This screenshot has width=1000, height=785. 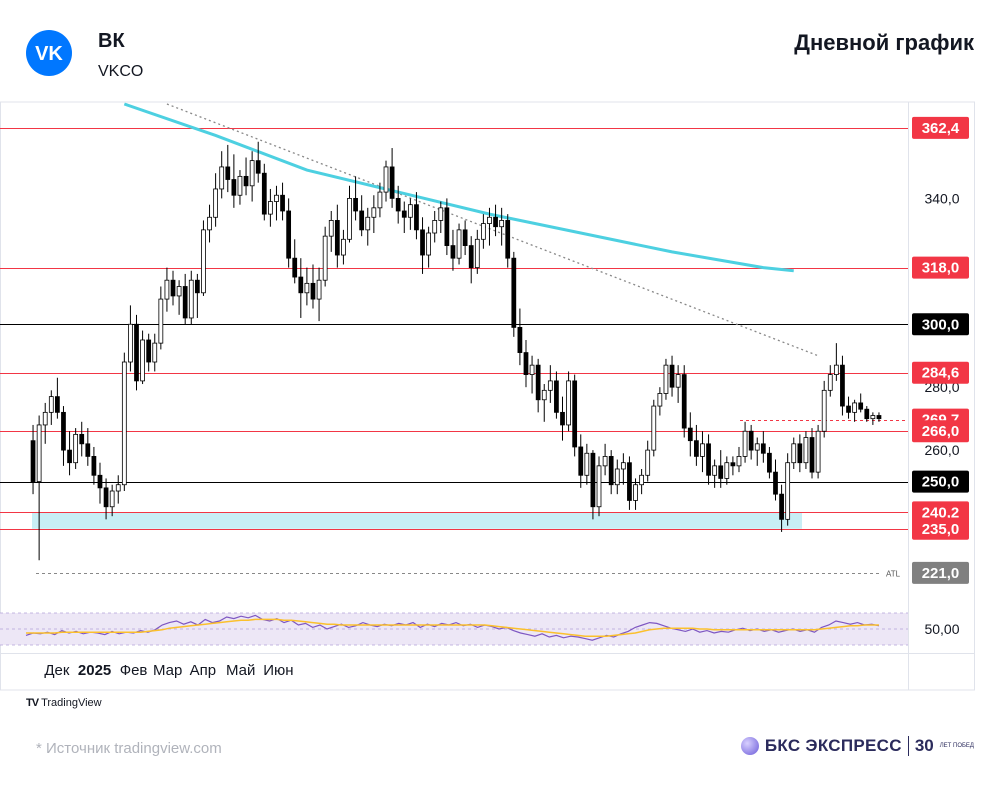 I want to click on rsi-ma-line, so click(x=452, y=627).